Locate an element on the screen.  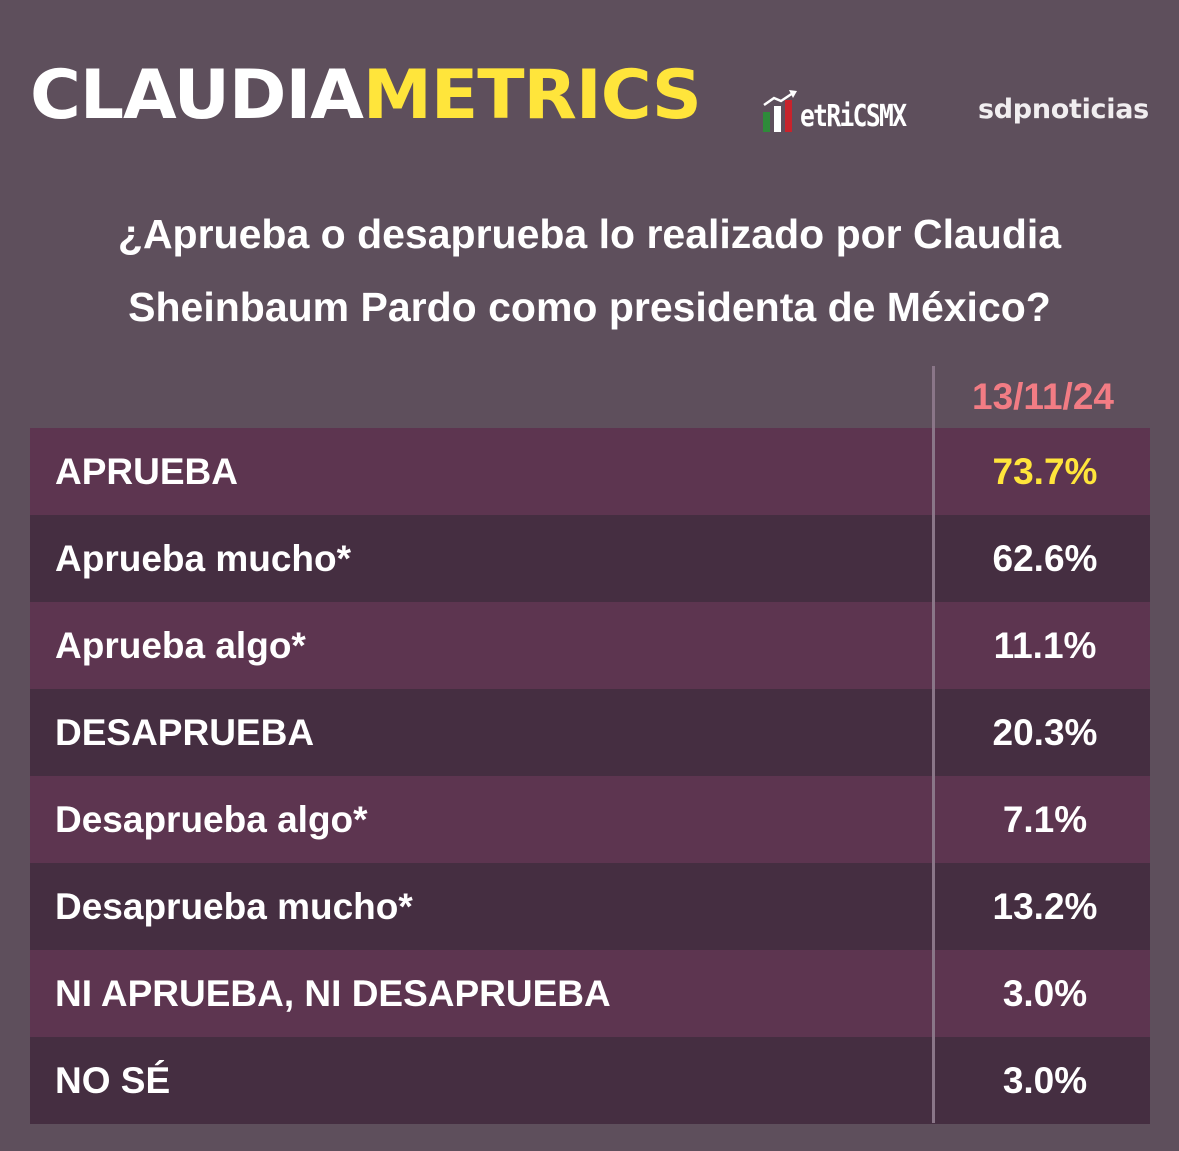
row-value: 7.1% is located at coordinates (1045, 819).